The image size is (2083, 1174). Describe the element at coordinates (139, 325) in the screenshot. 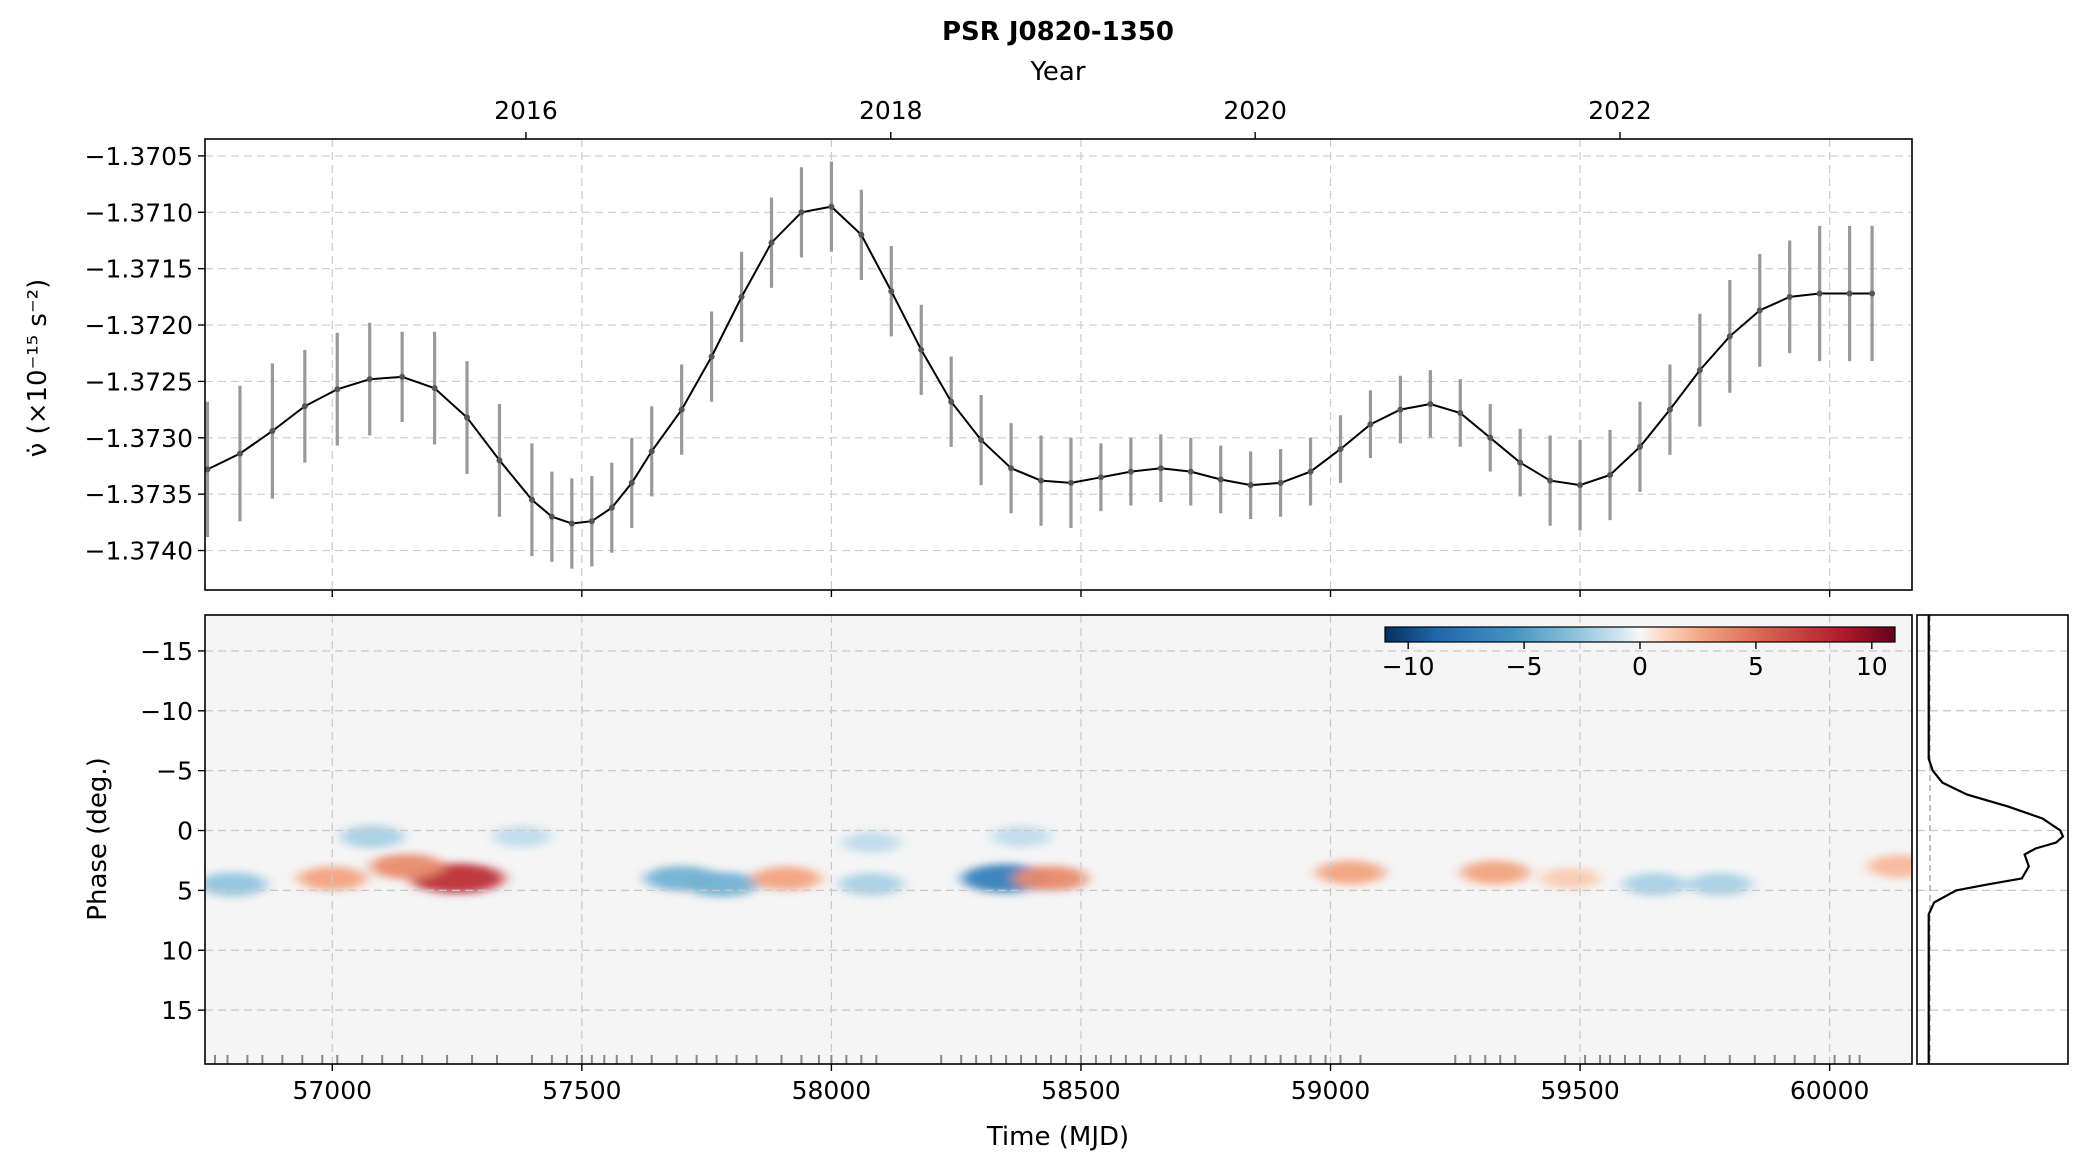

I see `top-ytick-label: −1.3720` at that location.